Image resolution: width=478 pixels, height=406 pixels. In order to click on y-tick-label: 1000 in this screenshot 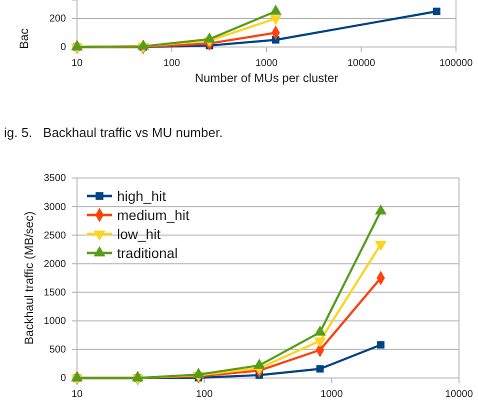, I will do `click(55, 322)`.